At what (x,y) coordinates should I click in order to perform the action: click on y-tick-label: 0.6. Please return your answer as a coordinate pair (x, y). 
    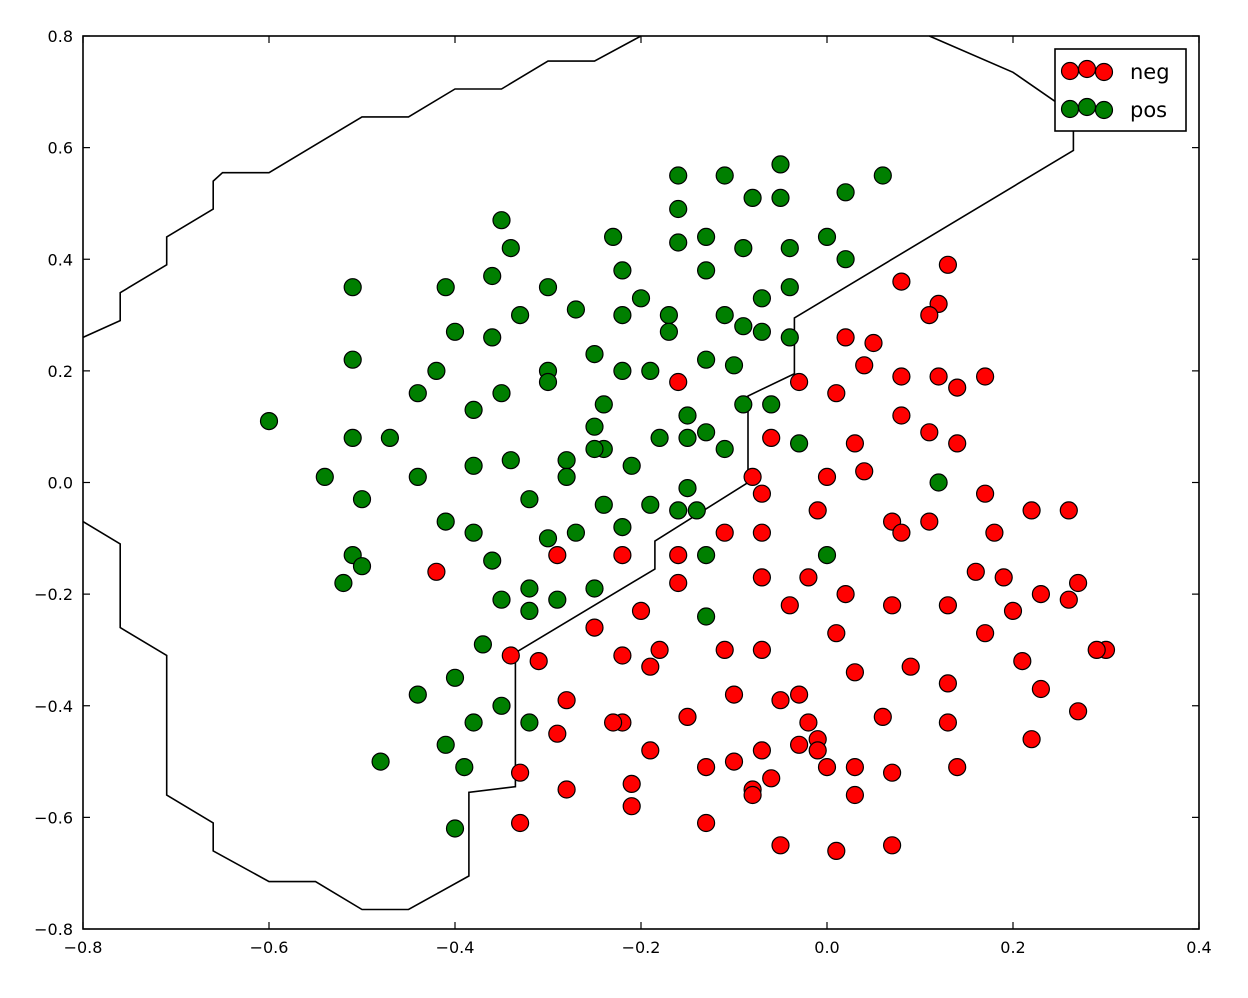
    Looking at the image, I should click on (60, 148).